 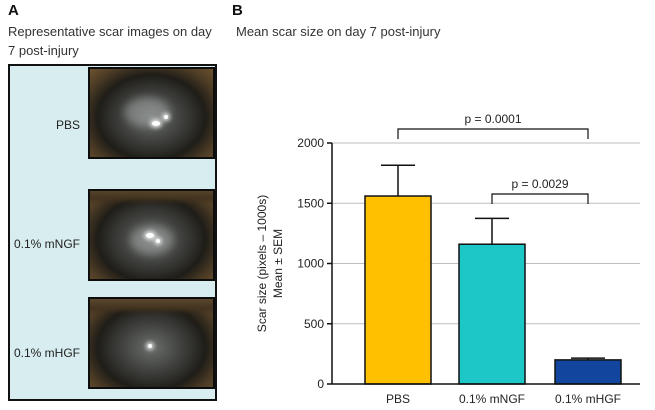 I want to click on significance-label-1: p = 0.0029, so click(x=539, y=184).